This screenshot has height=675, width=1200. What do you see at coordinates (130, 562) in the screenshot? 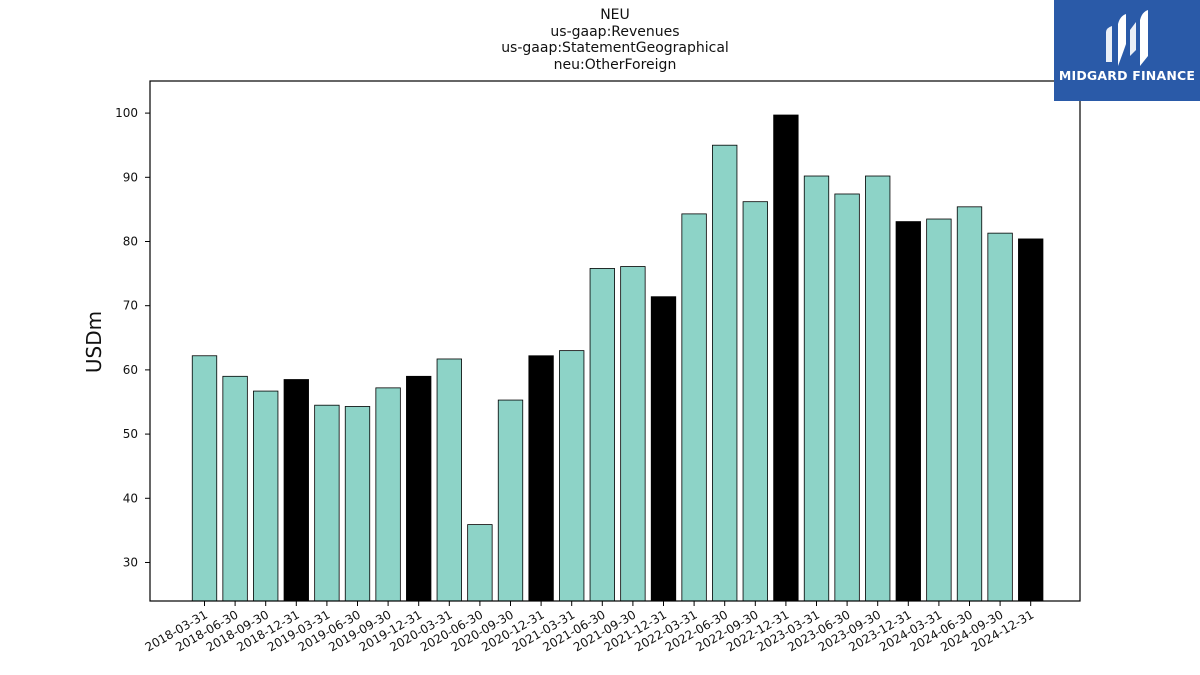
I see `y-tick-label-30: 30` at bounding box center [130, 562].